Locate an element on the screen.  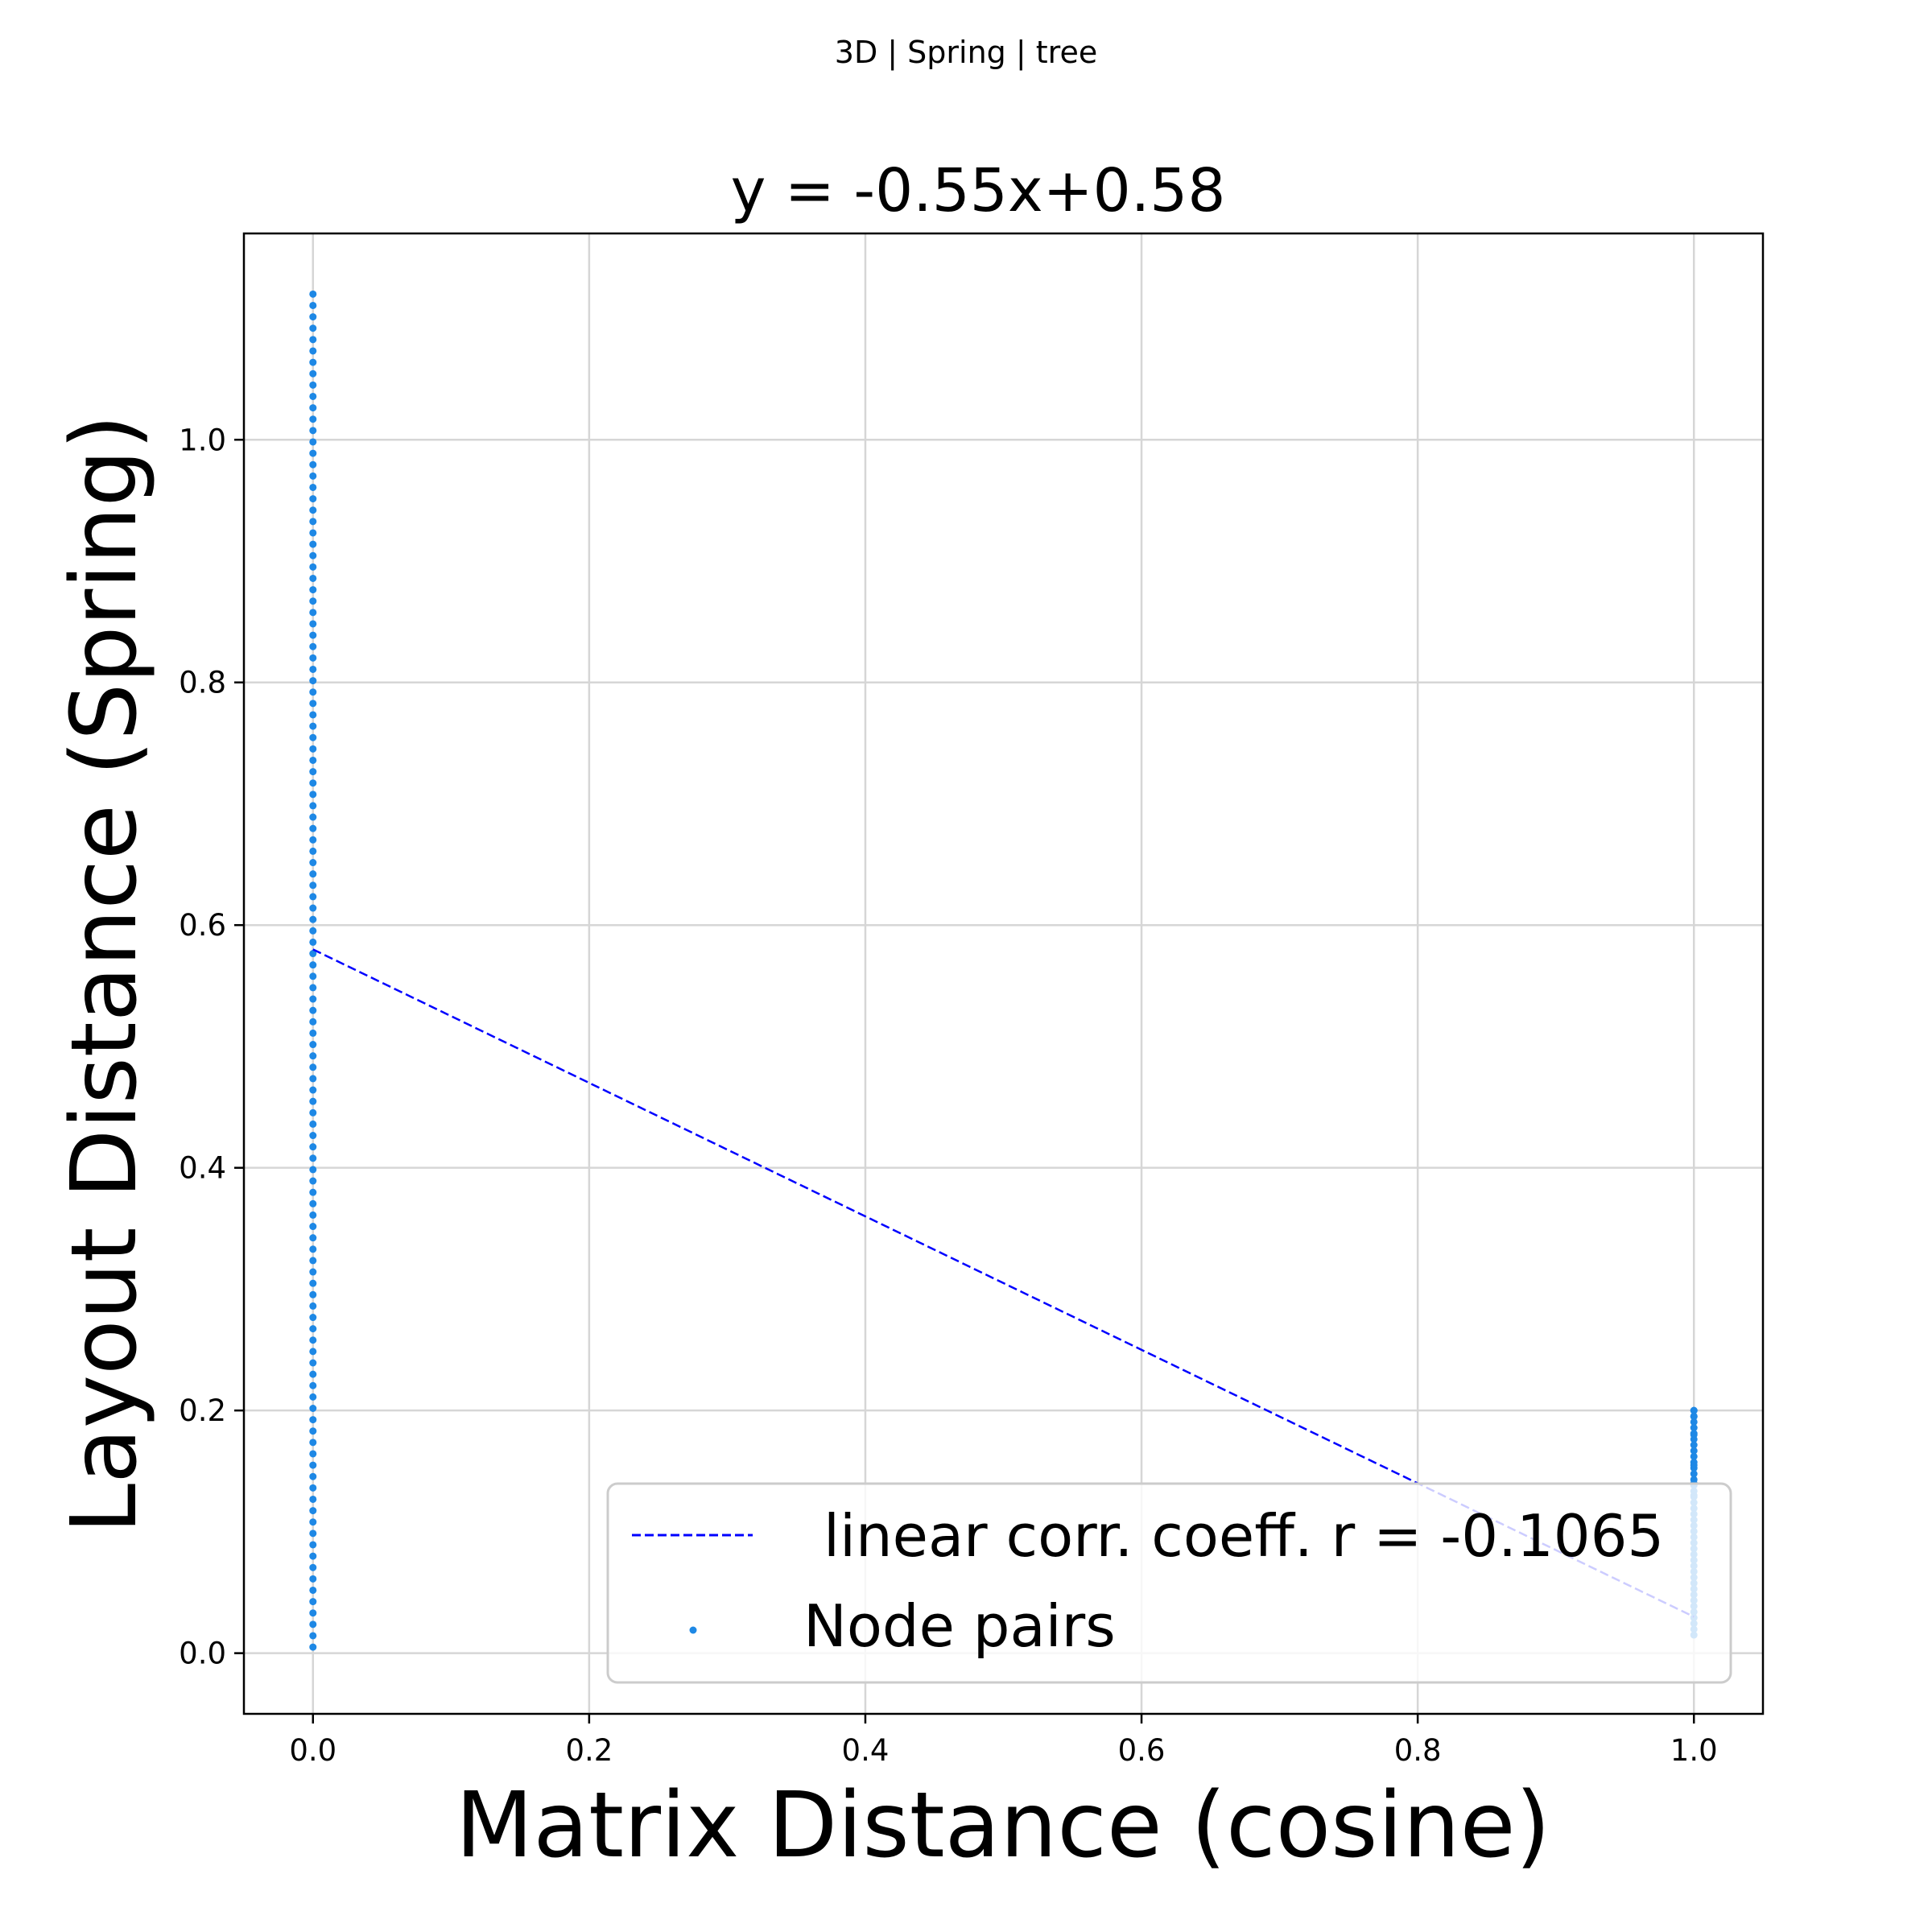
x-axis-label: Matrix Distance (cosine) is located at coordinates (1003, 1825).